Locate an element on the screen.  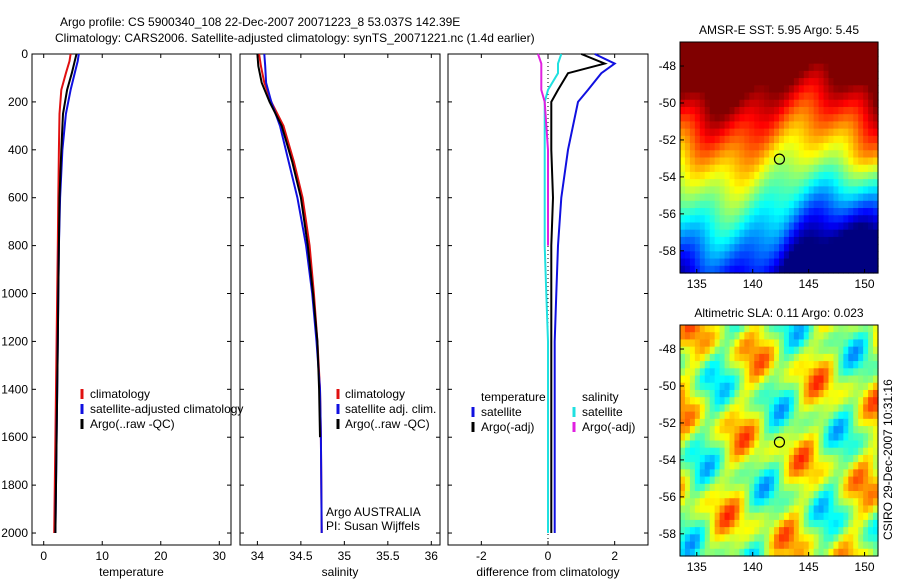
sst_map-title: AMSR-E SST: 5.95 Argo: 5.45 is located at coordinates (779, 30).